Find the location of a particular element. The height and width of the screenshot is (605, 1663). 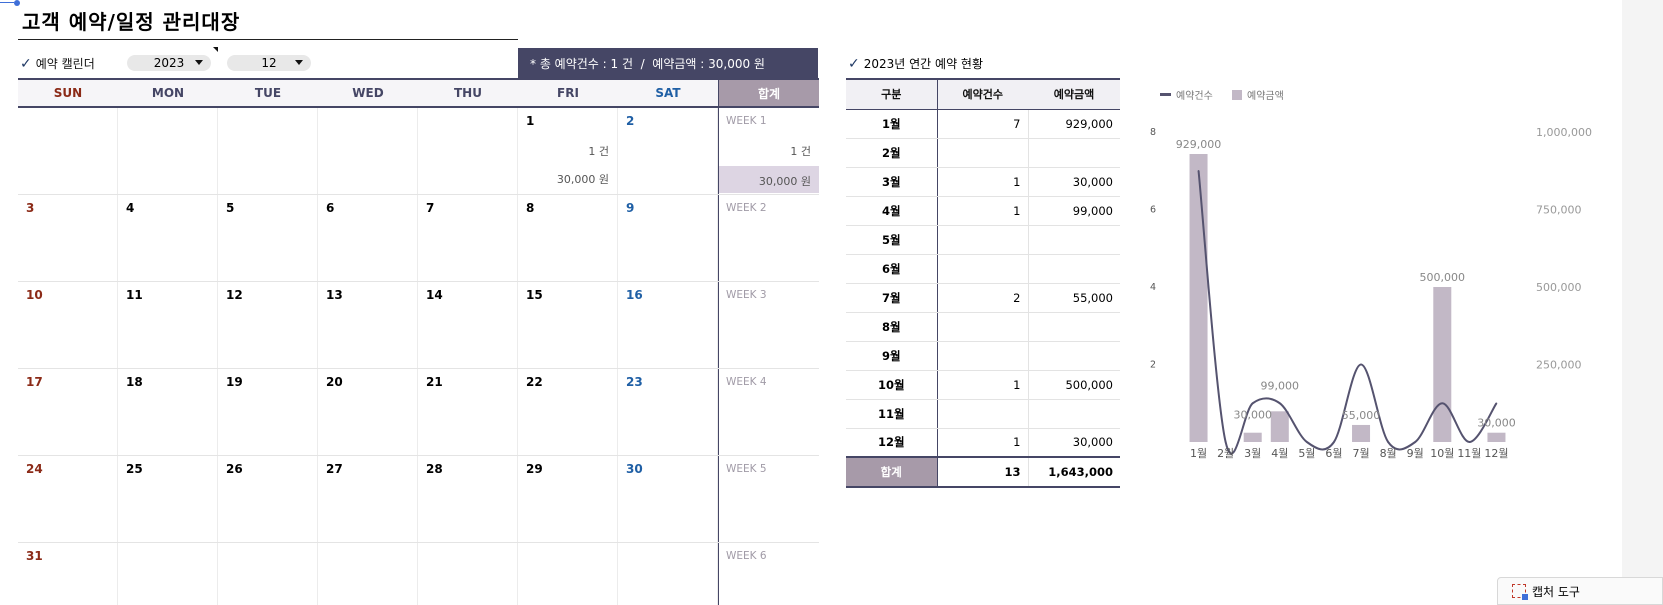

weekly-sum-cell: WEEK 6 is located at coordinates (768, 574).